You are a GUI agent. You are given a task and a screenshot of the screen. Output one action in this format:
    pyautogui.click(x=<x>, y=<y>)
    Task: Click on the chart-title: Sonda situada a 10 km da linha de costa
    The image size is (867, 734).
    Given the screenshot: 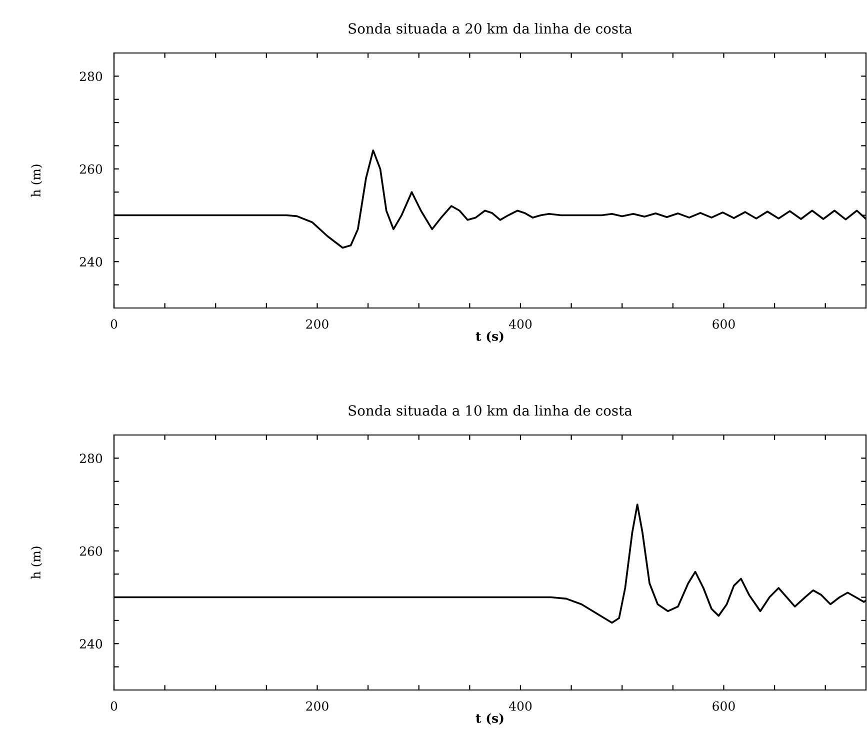 What is the action you would take?
    pyautogui.click(x=490, y=410)
    